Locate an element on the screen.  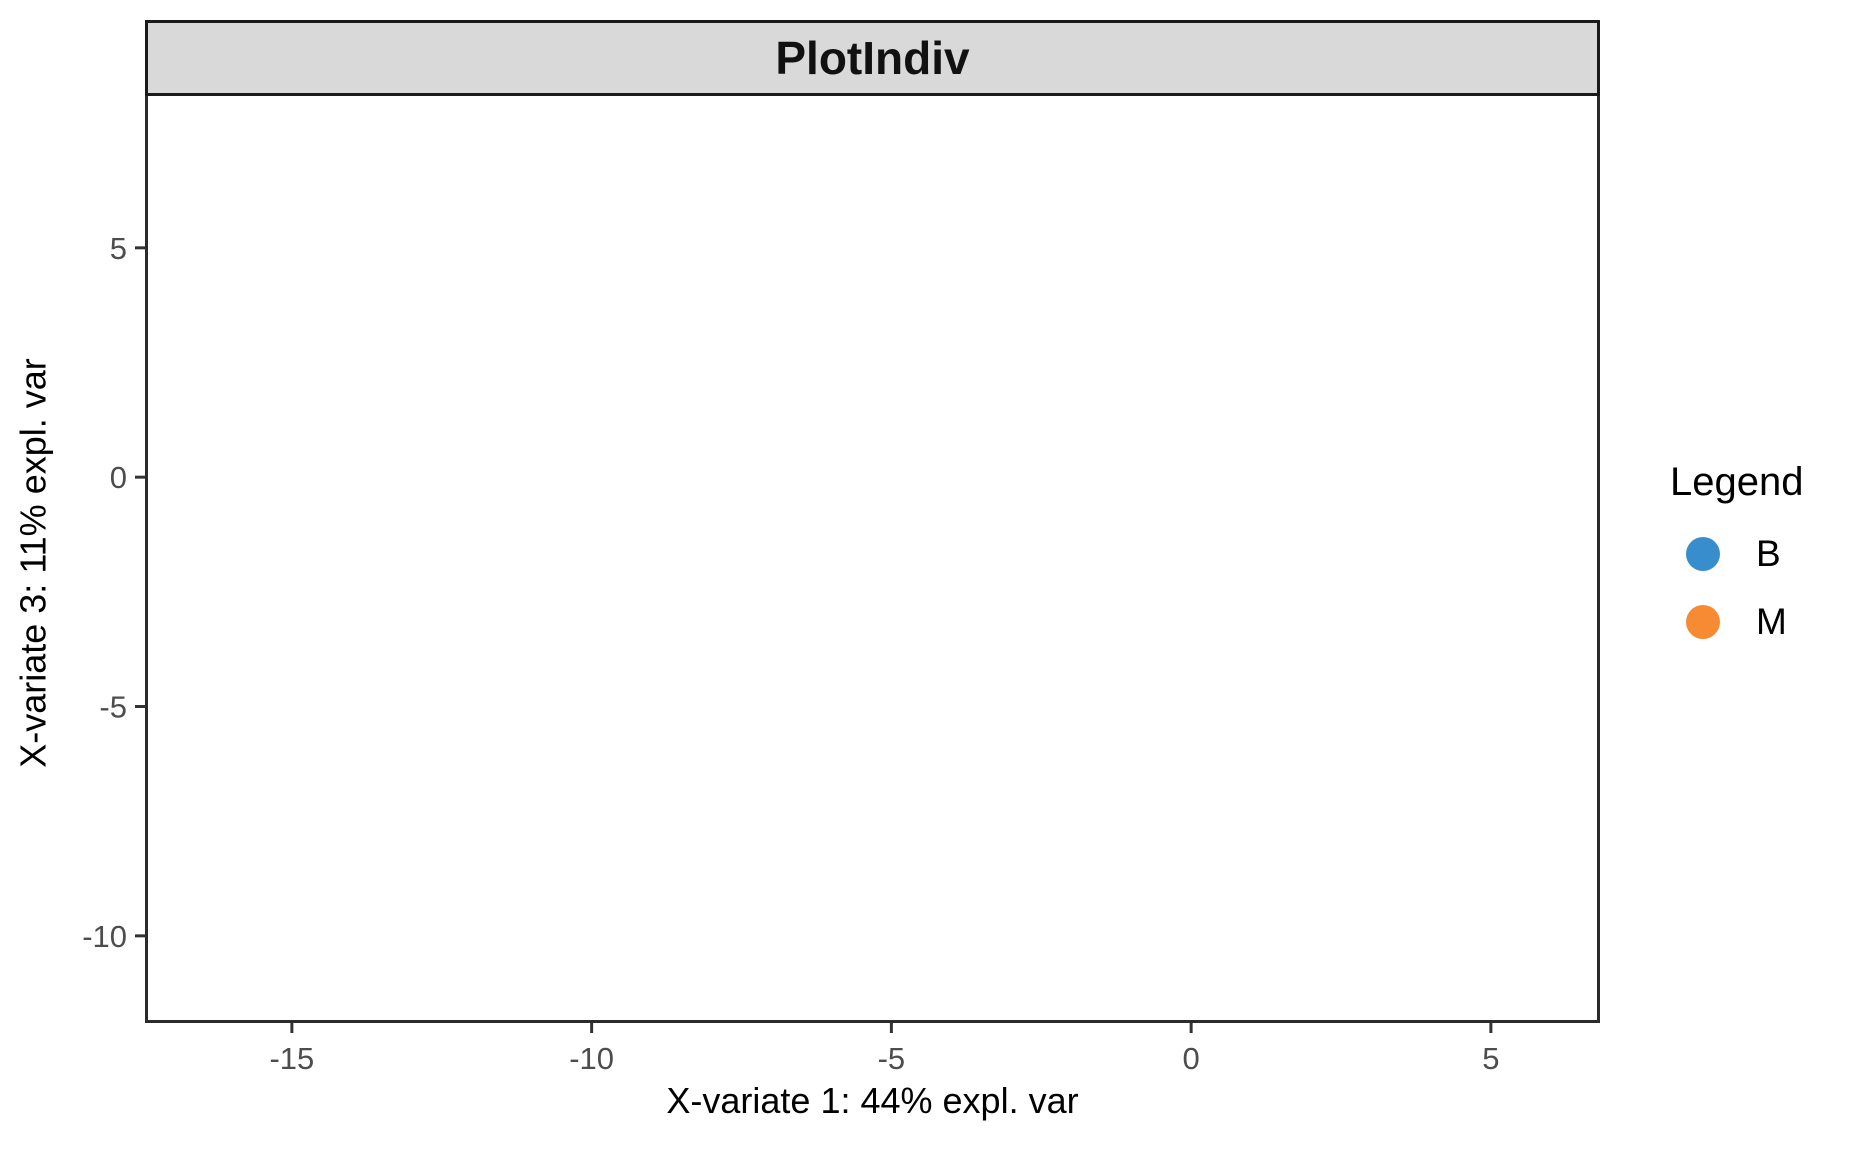
title-strip: PlotIndiv is located at coordinates (872, 58).